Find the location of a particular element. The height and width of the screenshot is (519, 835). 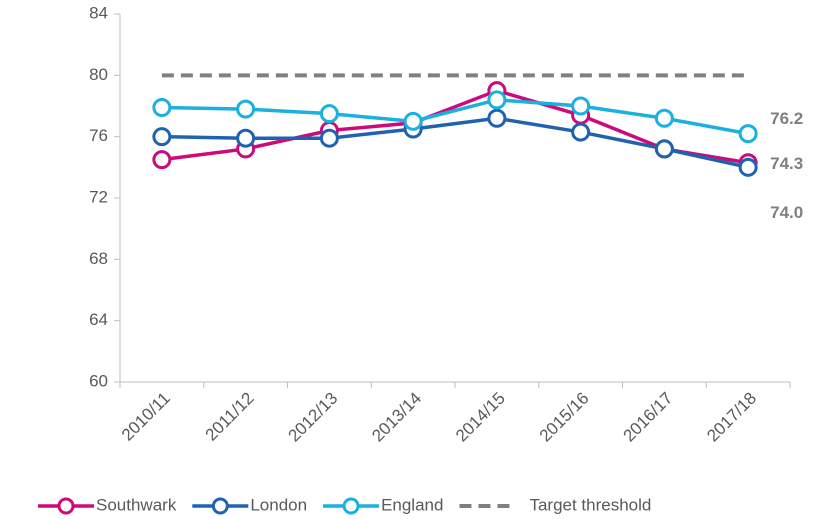

y-tick-label: 76 is located at coordinates (98, 135).